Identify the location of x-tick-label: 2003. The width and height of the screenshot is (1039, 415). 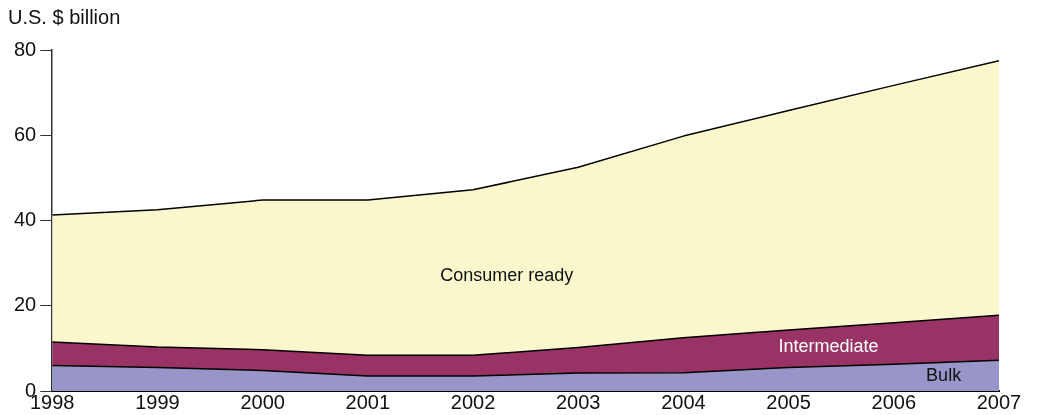
(578, 401).